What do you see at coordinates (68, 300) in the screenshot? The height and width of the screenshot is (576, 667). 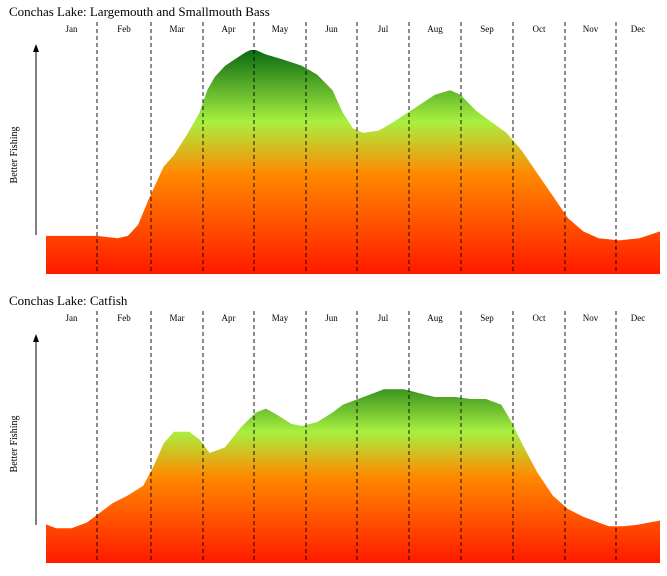 I see `chart-title: Conchas Lake: Catfish` at bounding box center [68, 300].